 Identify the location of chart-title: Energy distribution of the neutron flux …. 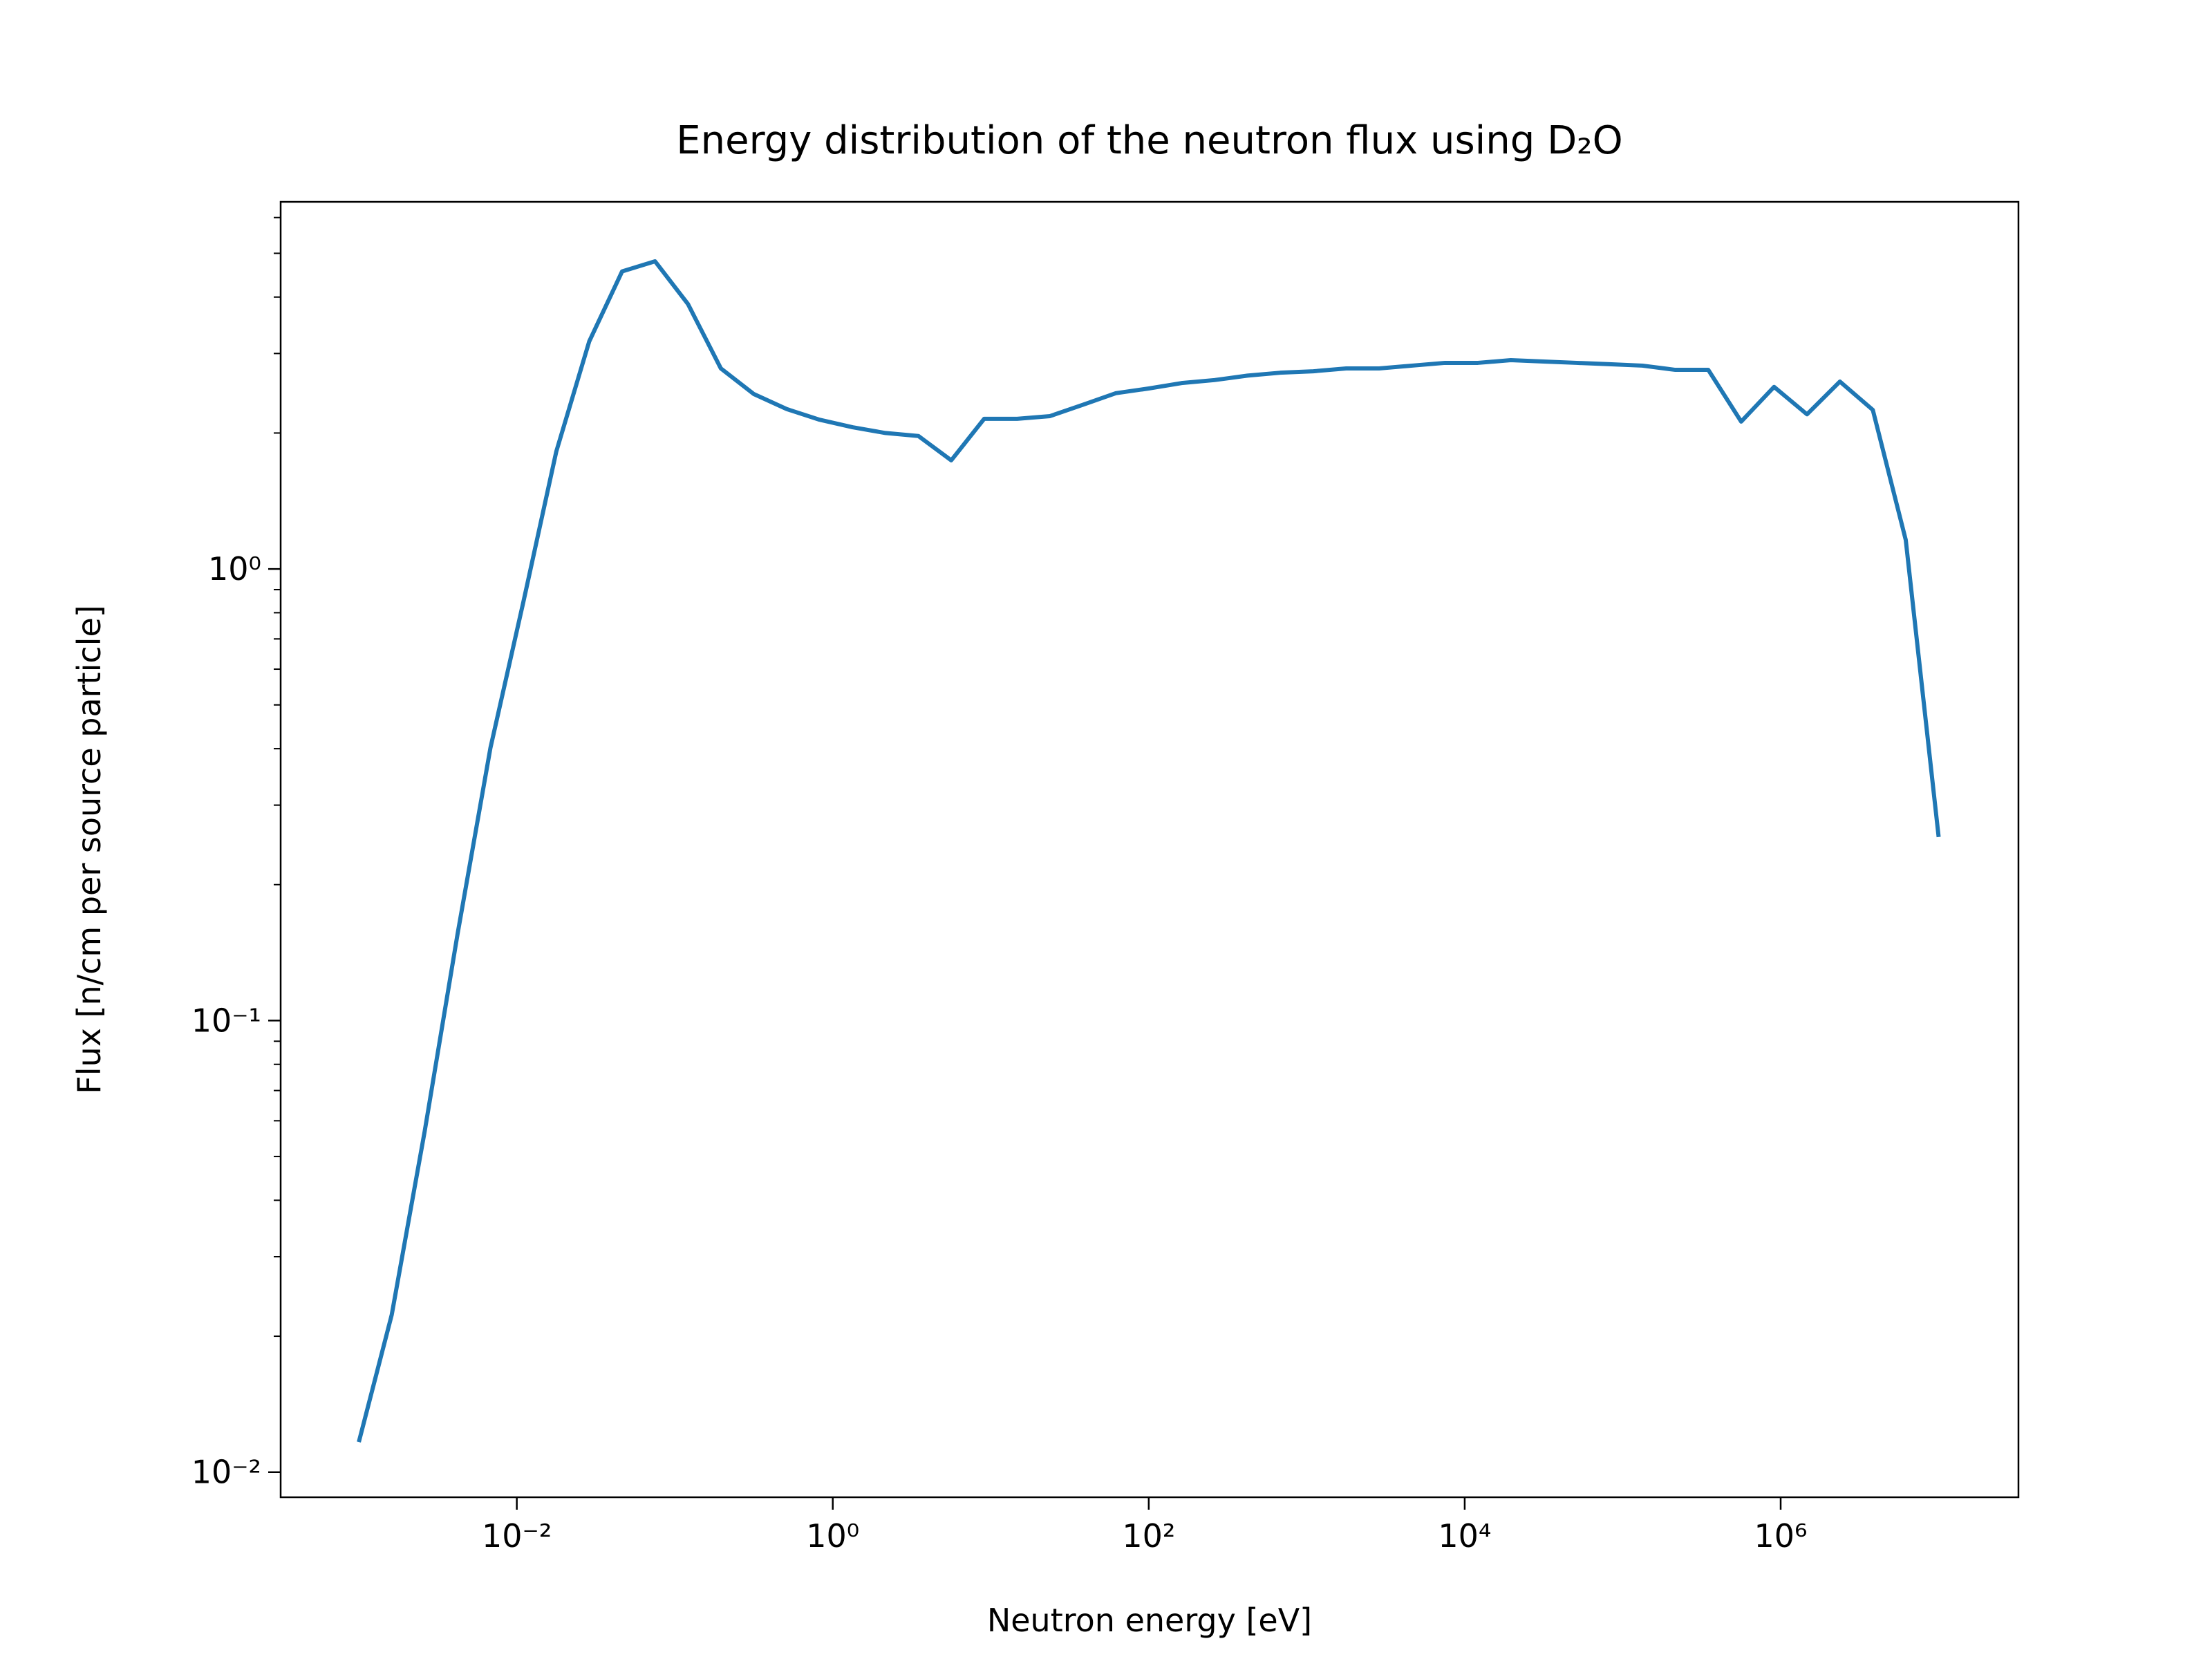
(1149, 140).